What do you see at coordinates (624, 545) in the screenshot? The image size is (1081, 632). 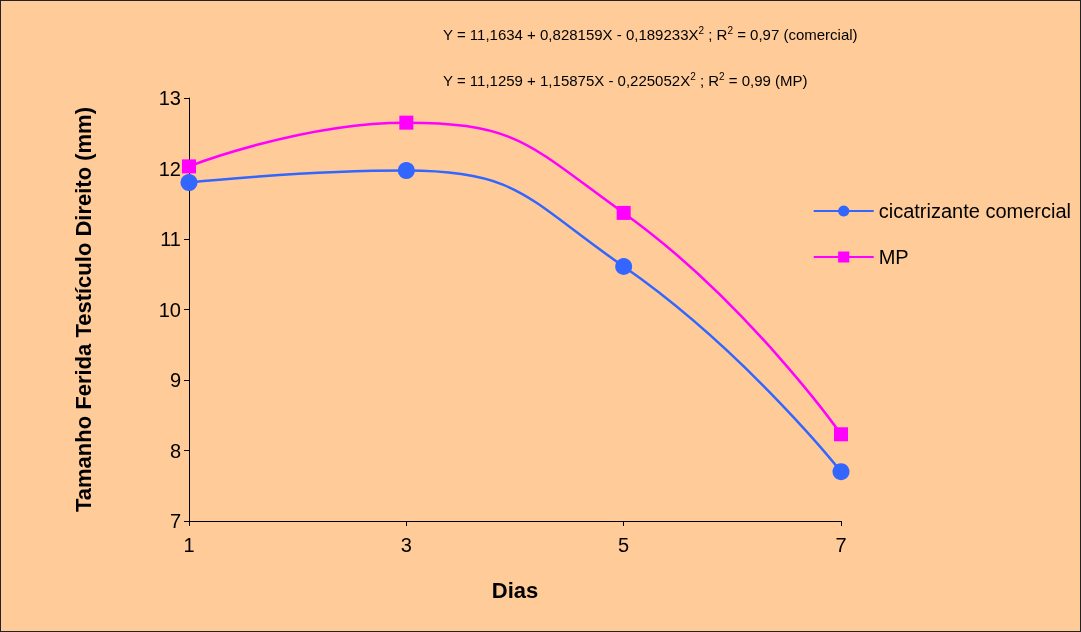 I see `x-tick-label: 5` at bounding box center [624, 545].